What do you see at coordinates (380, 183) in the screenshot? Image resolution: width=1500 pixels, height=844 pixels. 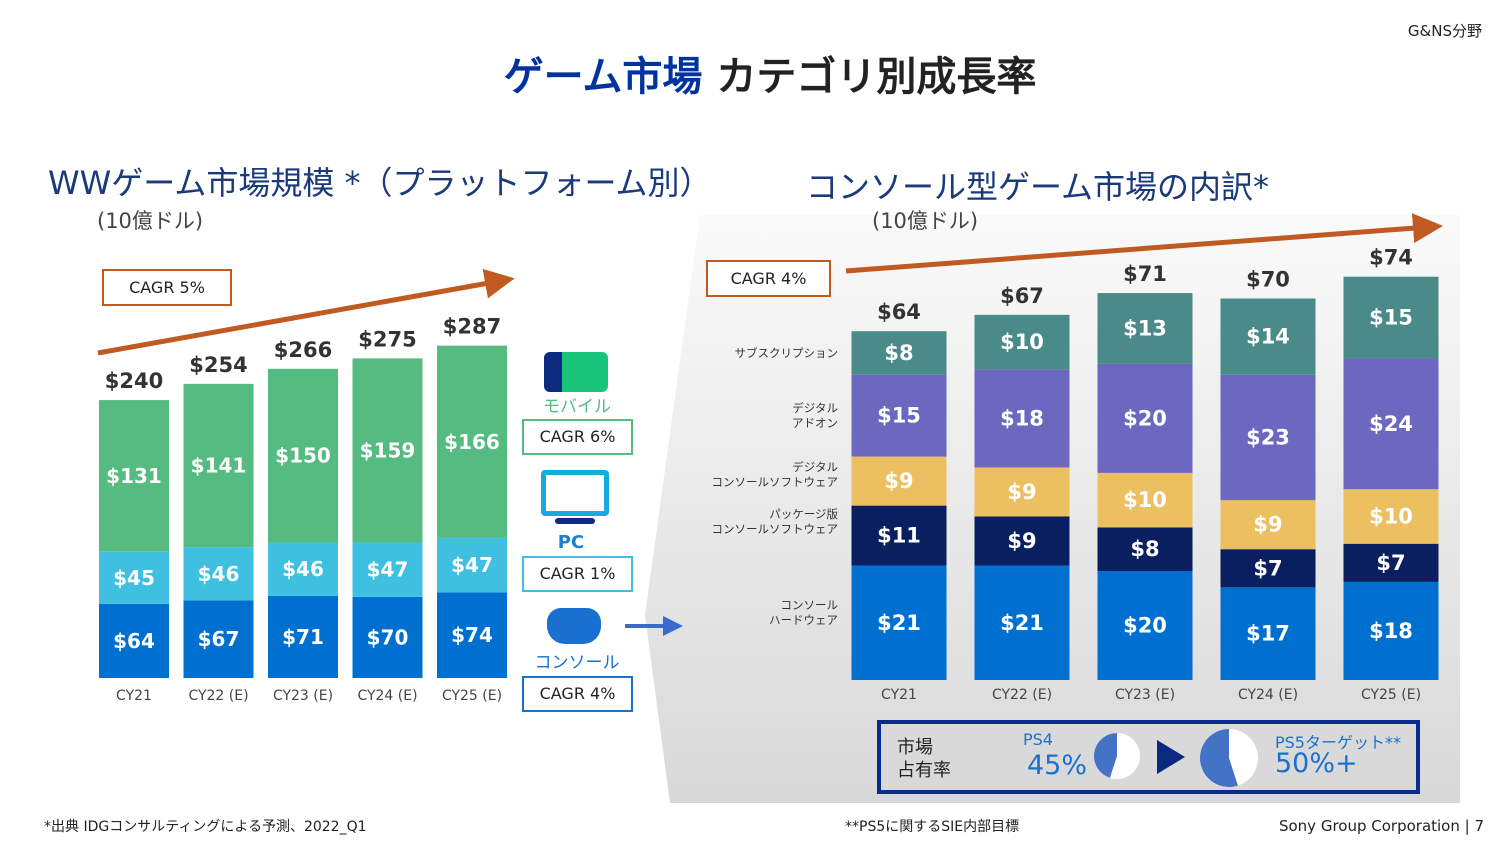 I see `left-chart-title: WWゲーム市場規模 *（プラットフォーム別）` at bounding box center [380, 183].